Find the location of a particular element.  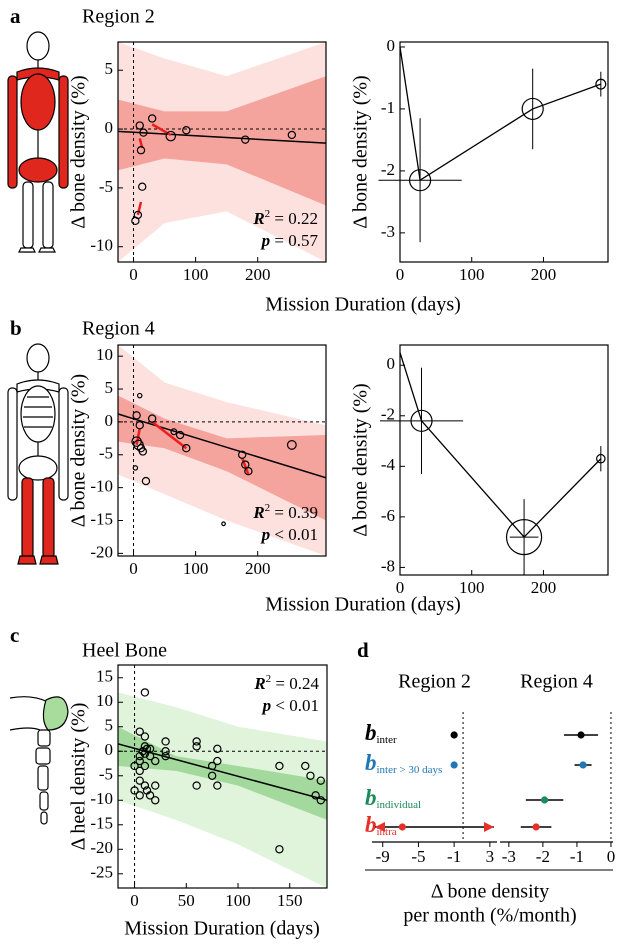

panel-title: Heel Bone is located at coordinates (124, 651).